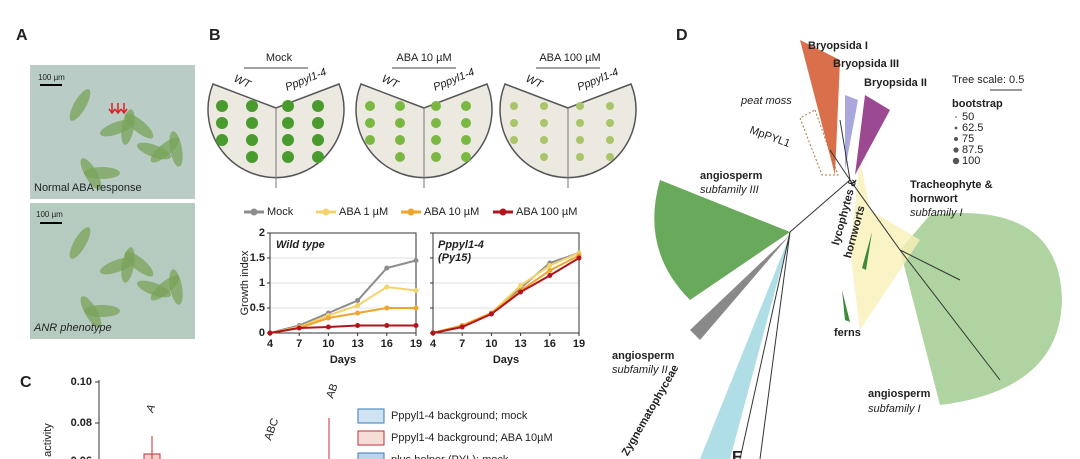 This screenshot has width=1080, height=459. Describe the element at coordinates (371, 416) in the screenshot. I see `legend-swatch` at that location.